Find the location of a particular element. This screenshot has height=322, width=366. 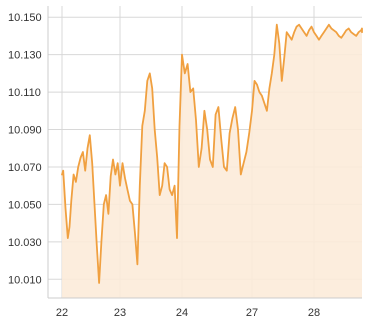

y-tick-label: 10.150 is located at coordinates (25, 18).